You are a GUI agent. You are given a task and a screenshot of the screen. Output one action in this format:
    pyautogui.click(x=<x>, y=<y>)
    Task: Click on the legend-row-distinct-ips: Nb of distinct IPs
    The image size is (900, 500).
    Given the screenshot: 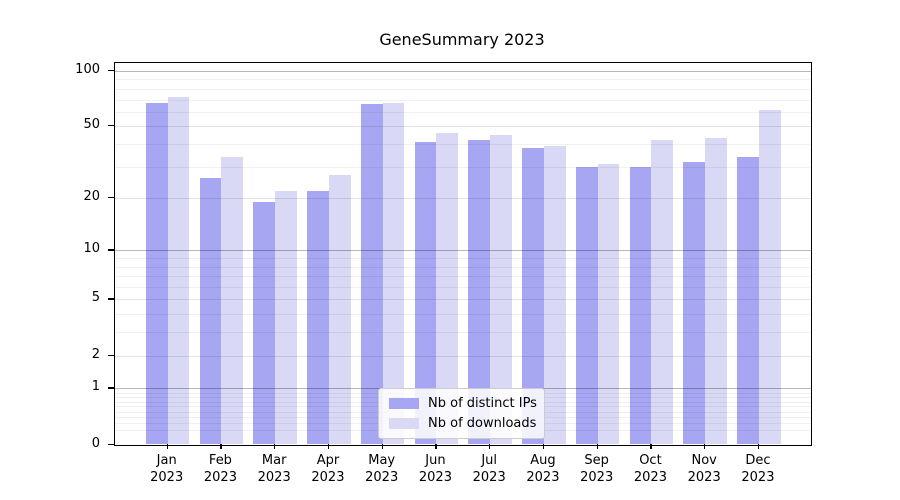 What is the action you would take?
    pyautogui.click(x=463, y=403)
    